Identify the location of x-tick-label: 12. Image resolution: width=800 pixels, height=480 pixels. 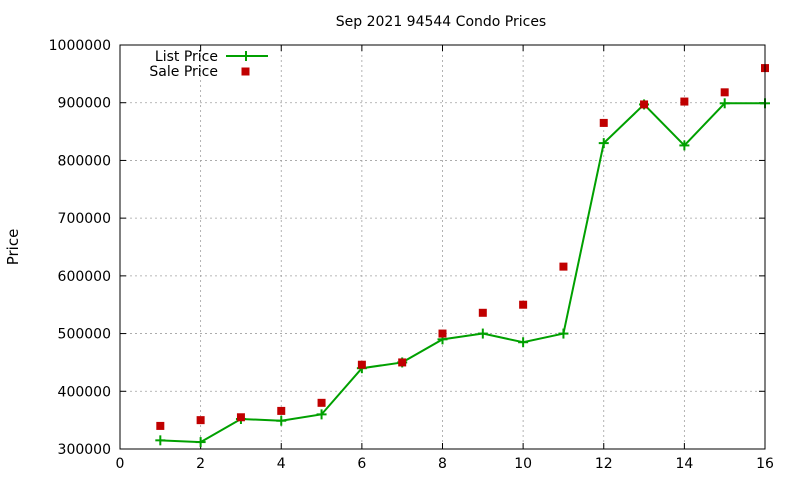
(604, 464).